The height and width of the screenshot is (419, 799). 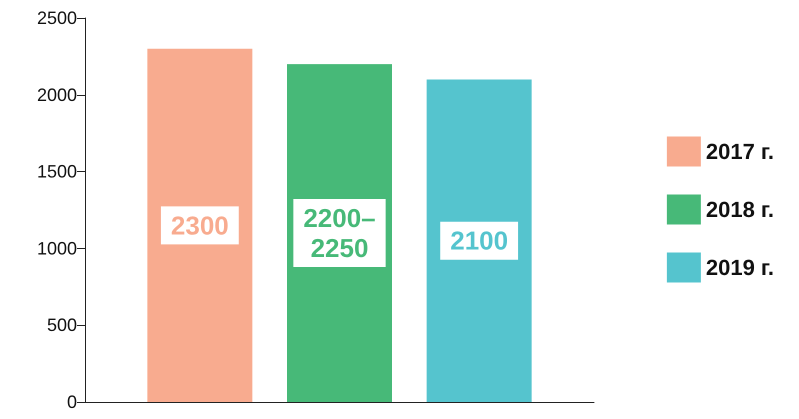 I want to click on y-tick-label: 2000, so click(x=56, y=94).